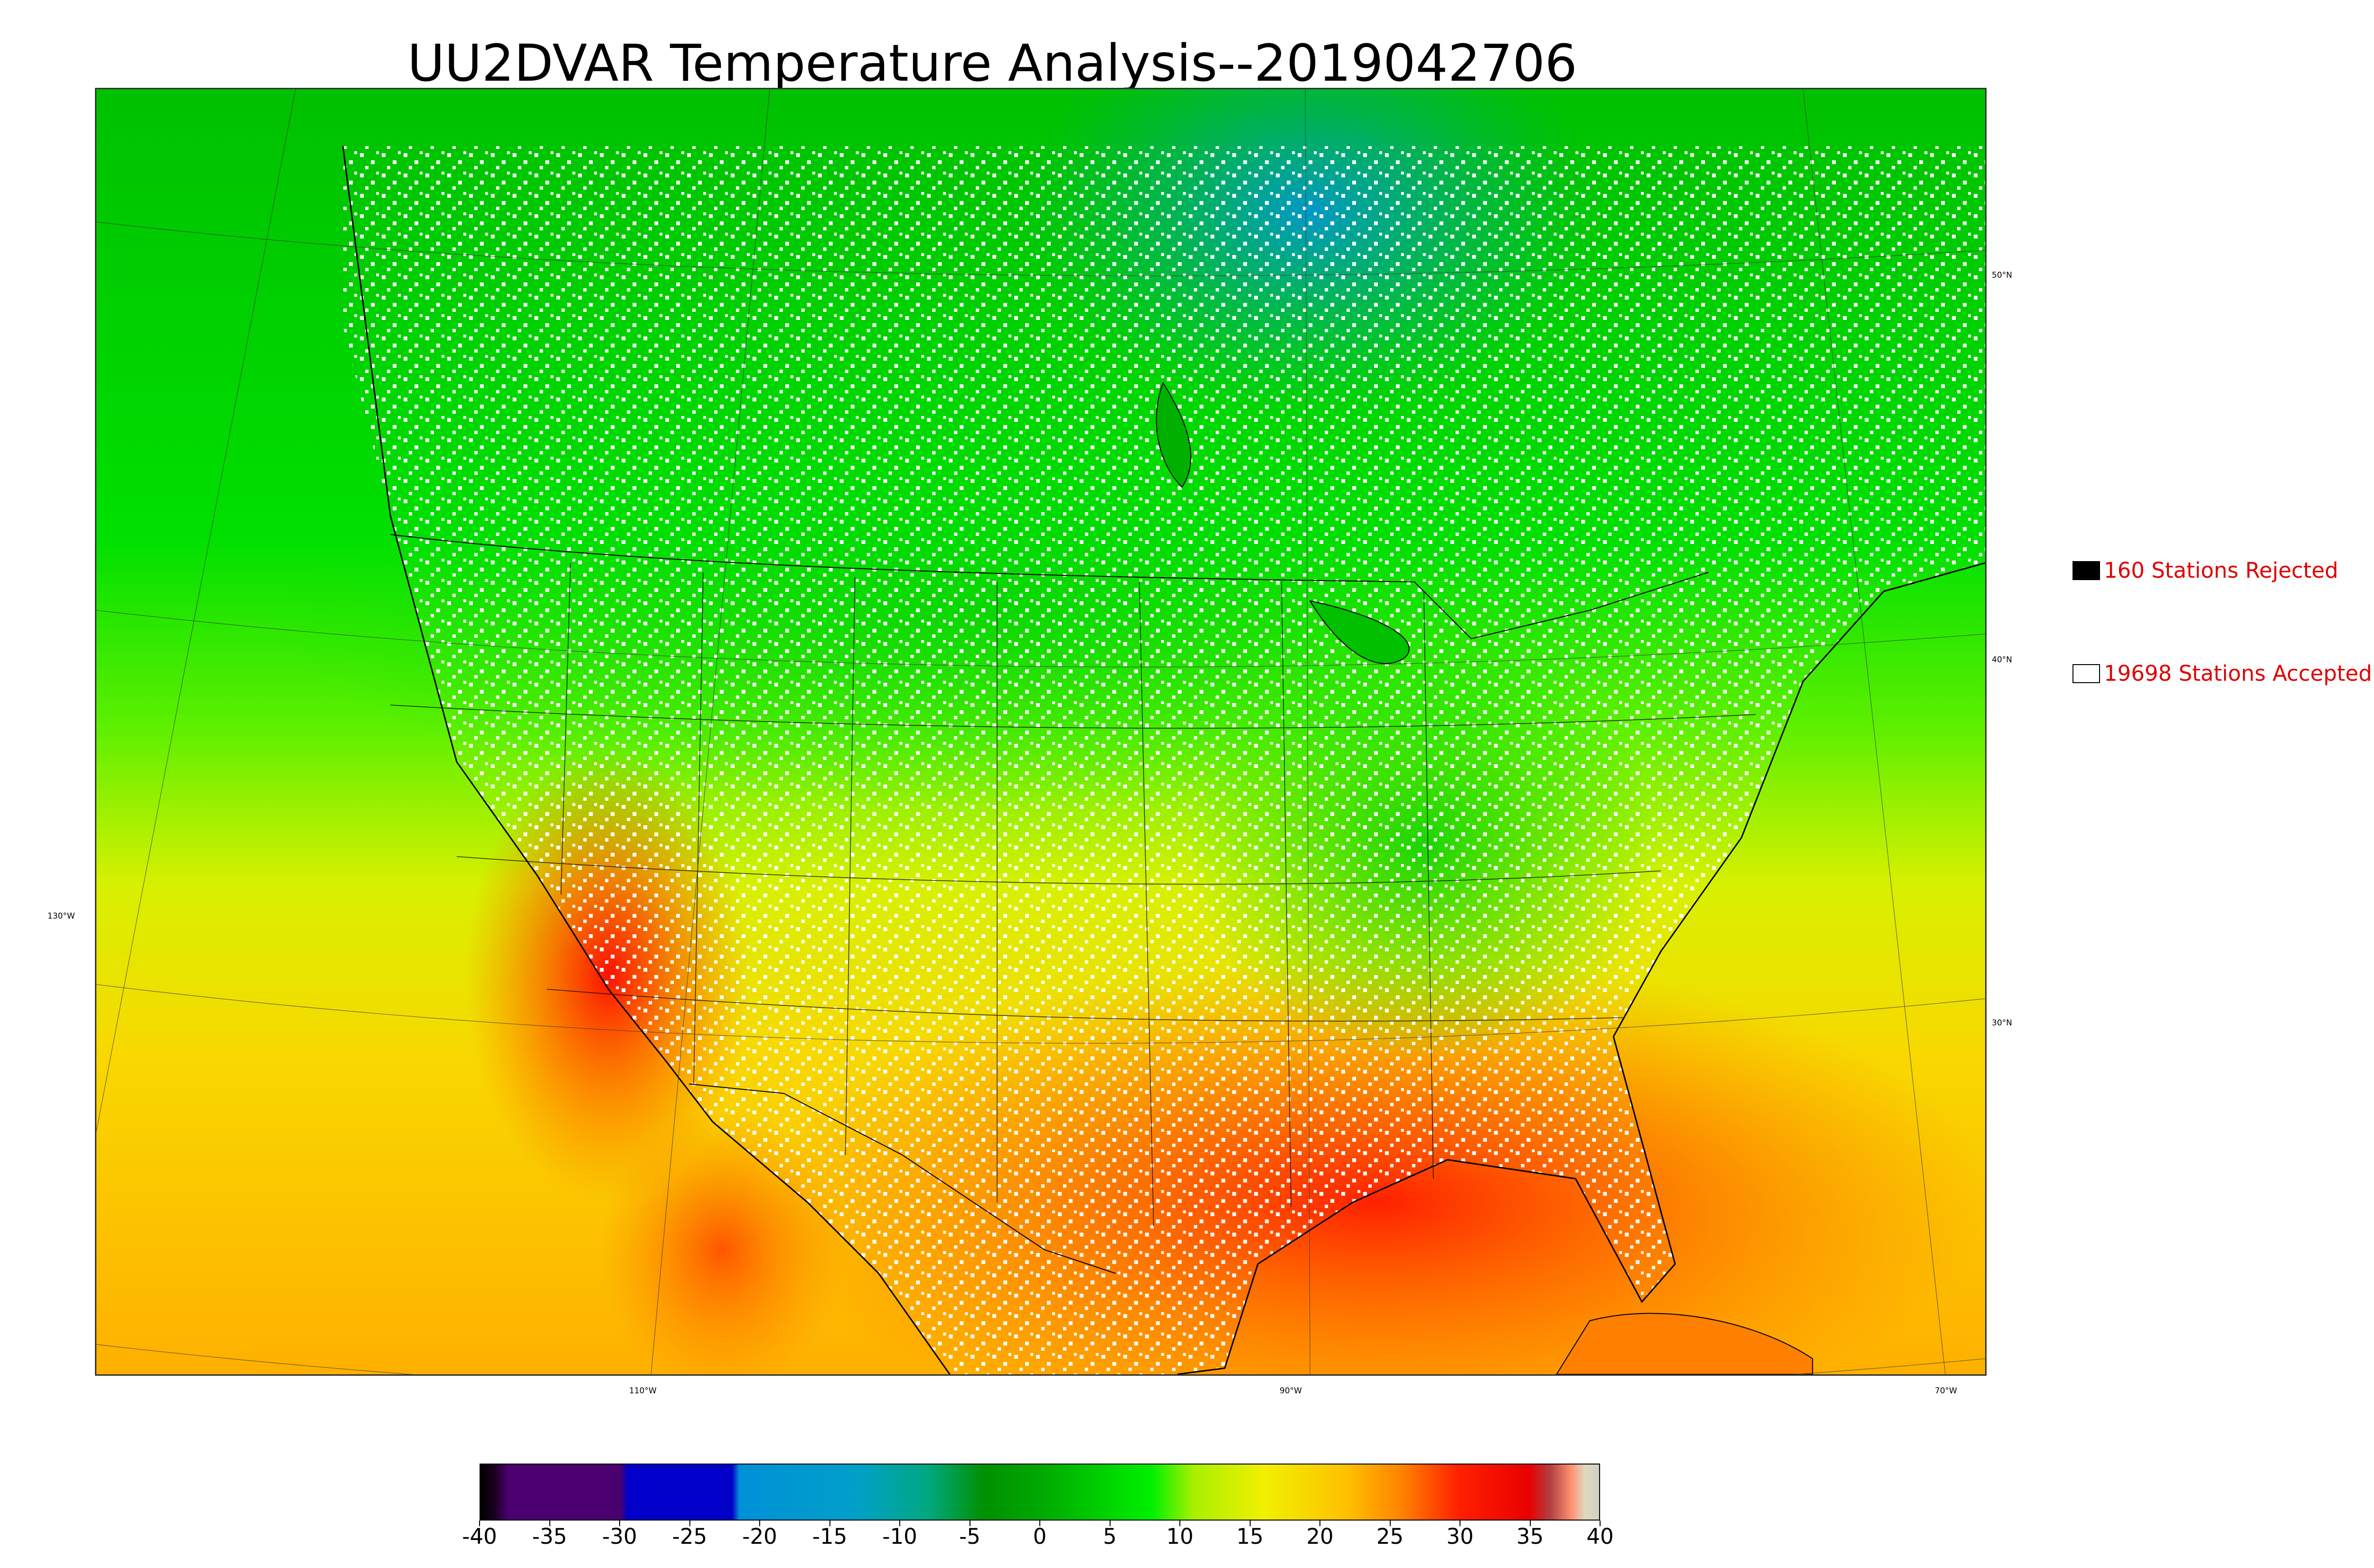  What do you see at coordinates (1359, 632) in the screenshot?
I see `great-lakes` at bounding box center [1359, 632].